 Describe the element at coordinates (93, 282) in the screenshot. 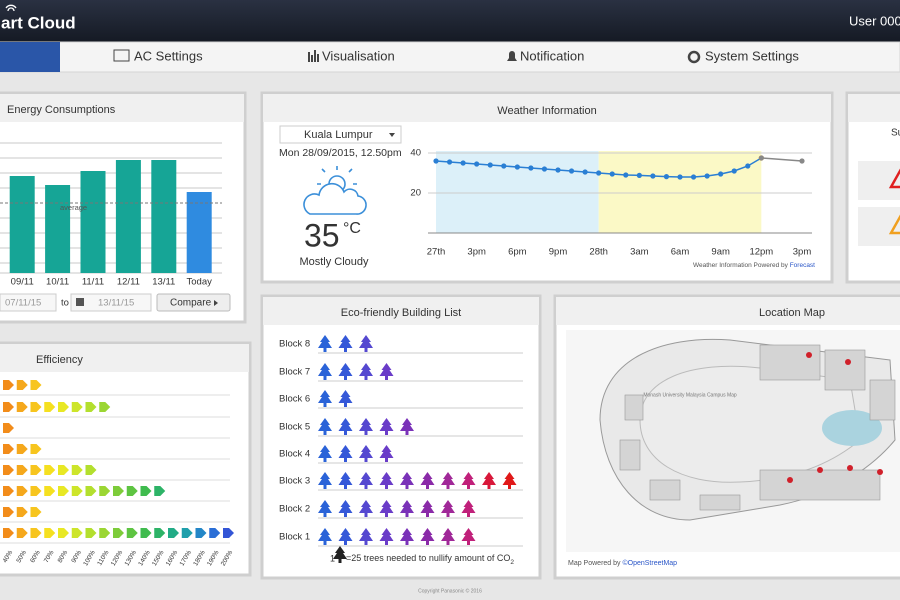

I see `x-tick-label: 11/11` at that location.